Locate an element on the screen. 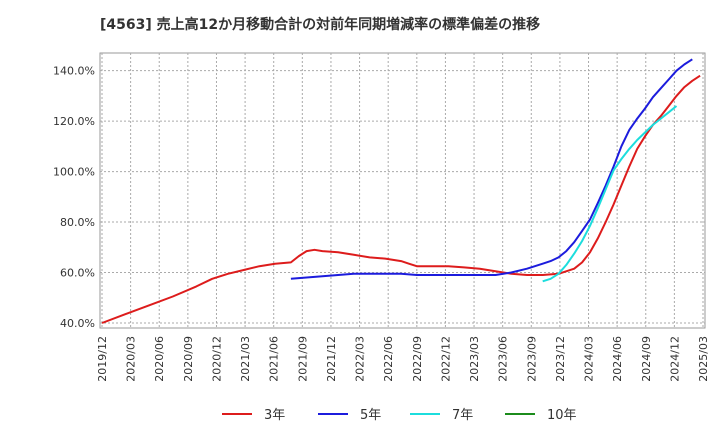  x-tick-label: 2024/03 is located at coordinates (589, 359).